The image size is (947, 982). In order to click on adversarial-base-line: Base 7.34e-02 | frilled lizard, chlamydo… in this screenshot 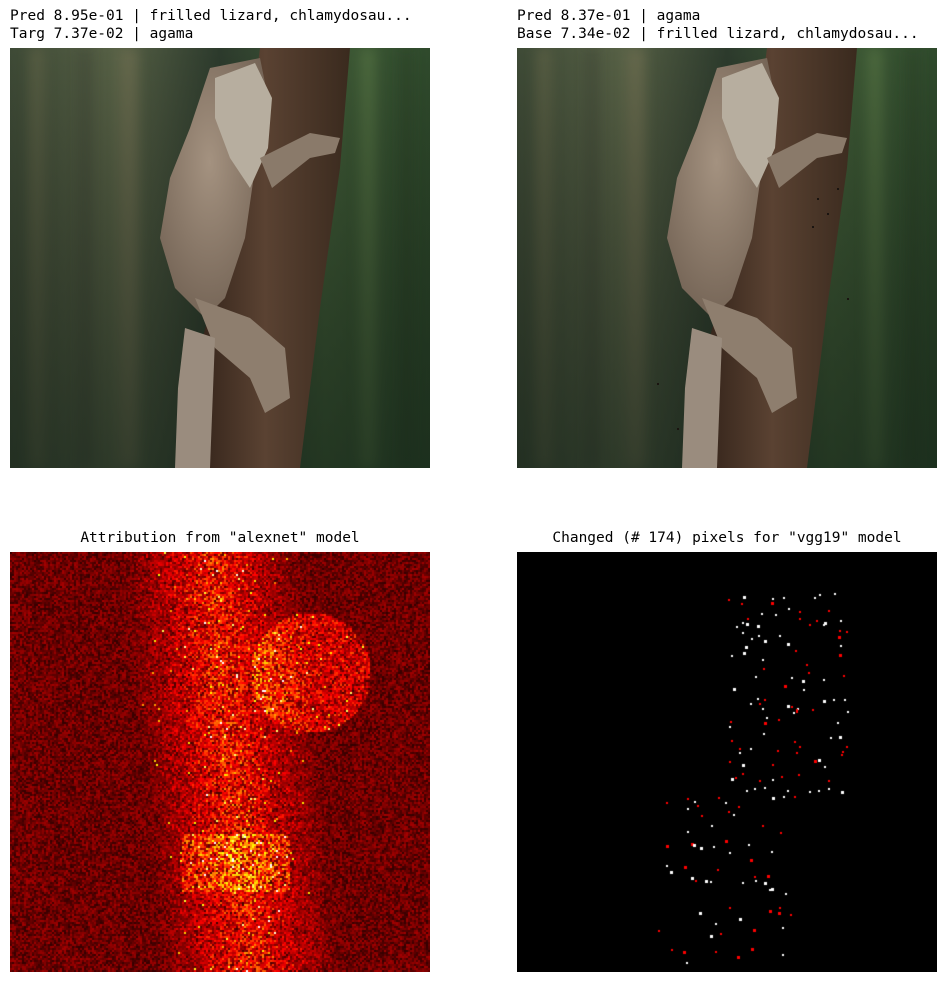, I will do `click(718, 34)`.